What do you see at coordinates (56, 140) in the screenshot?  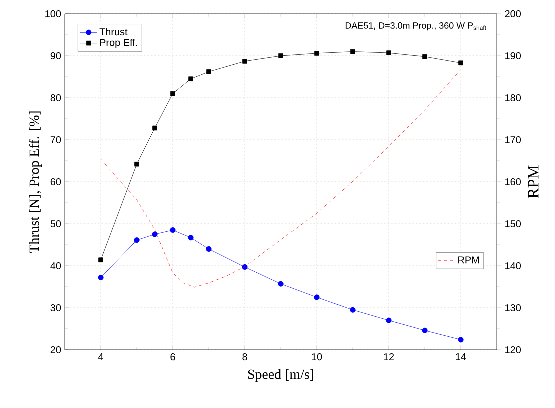 I see `y-tick-label: 70` at bounding box center [56, 140].